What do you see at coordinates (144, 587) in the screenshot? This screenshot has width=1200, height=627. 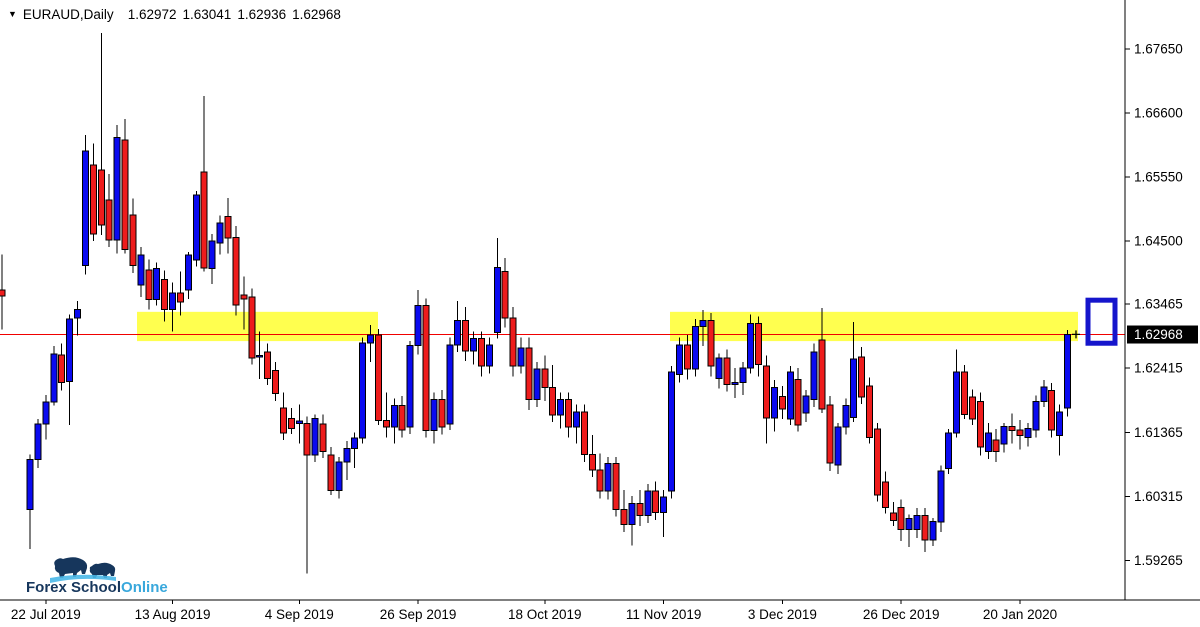 I see `logo-text-secondary: Online` at bounding box center [144, 587].